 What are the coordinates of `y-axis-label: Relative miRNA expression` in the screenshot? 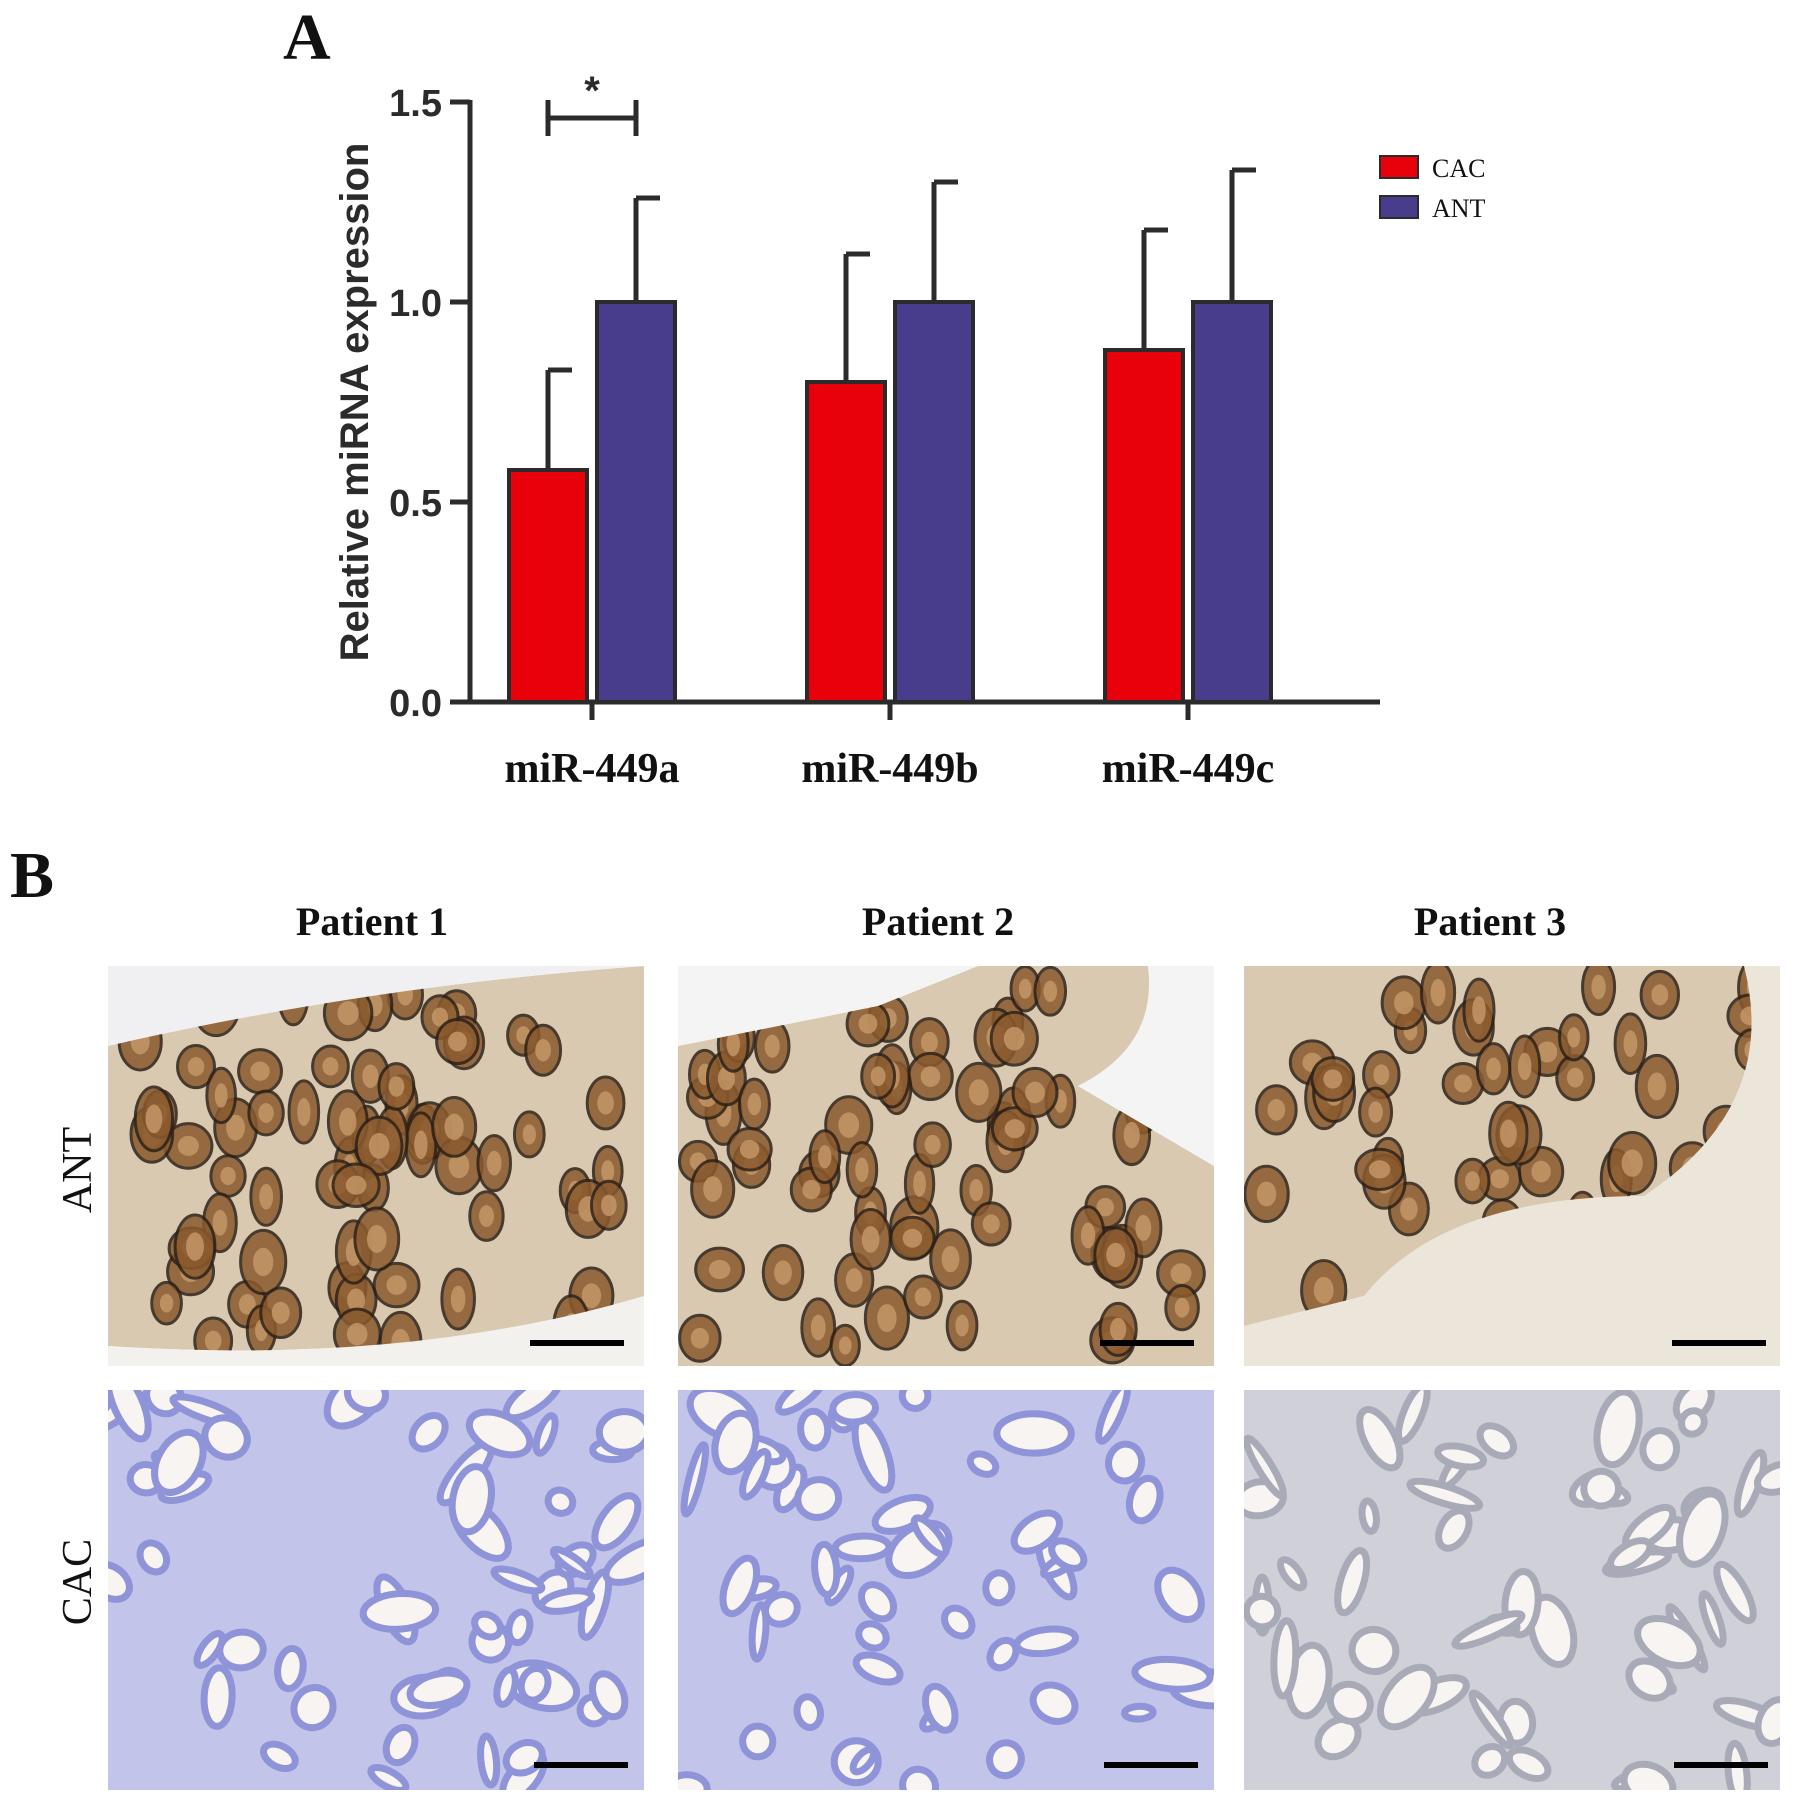 It's located at (355, 402).